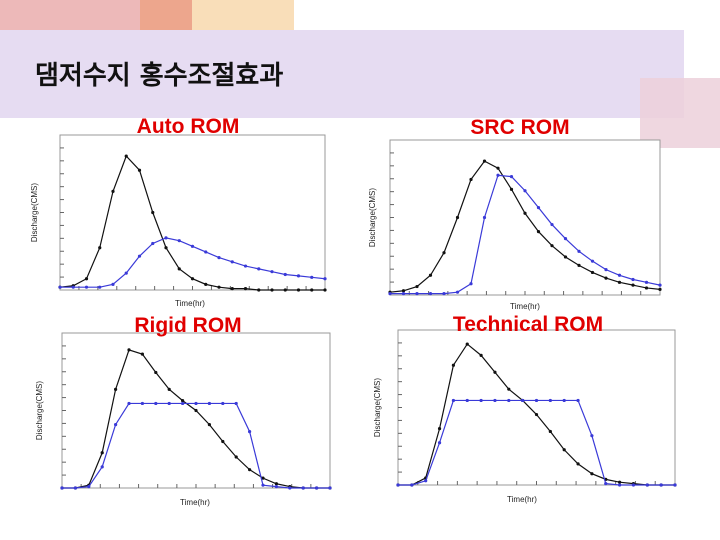  Describe the element at coordinates (680, 113) in the screenshot. I see `deco-block` at that location.